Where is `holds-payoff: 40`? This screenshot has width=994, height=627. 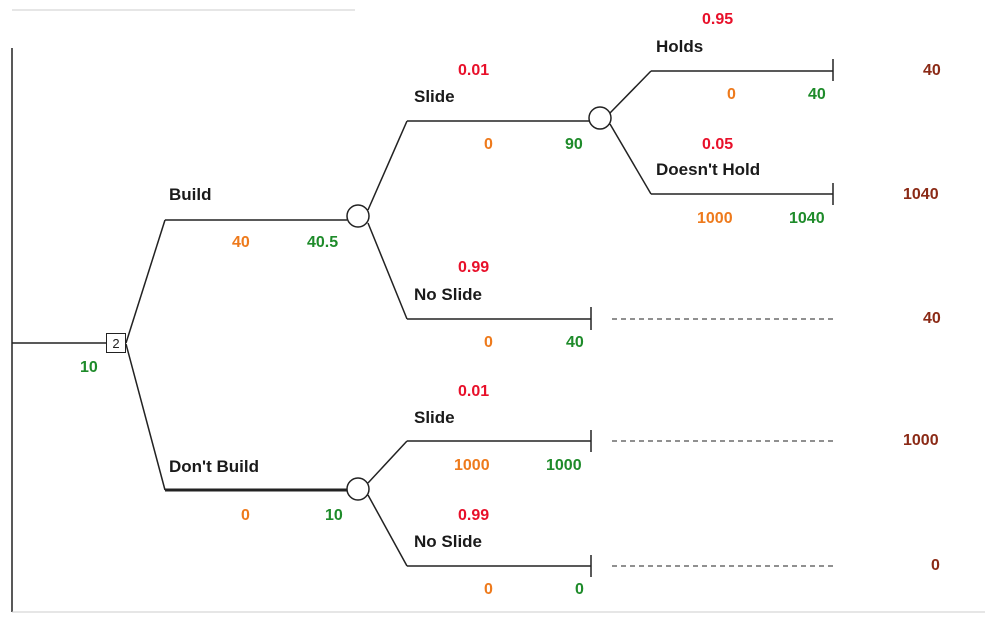
holds-payoff: 40 is located at coordinates (932, 70).